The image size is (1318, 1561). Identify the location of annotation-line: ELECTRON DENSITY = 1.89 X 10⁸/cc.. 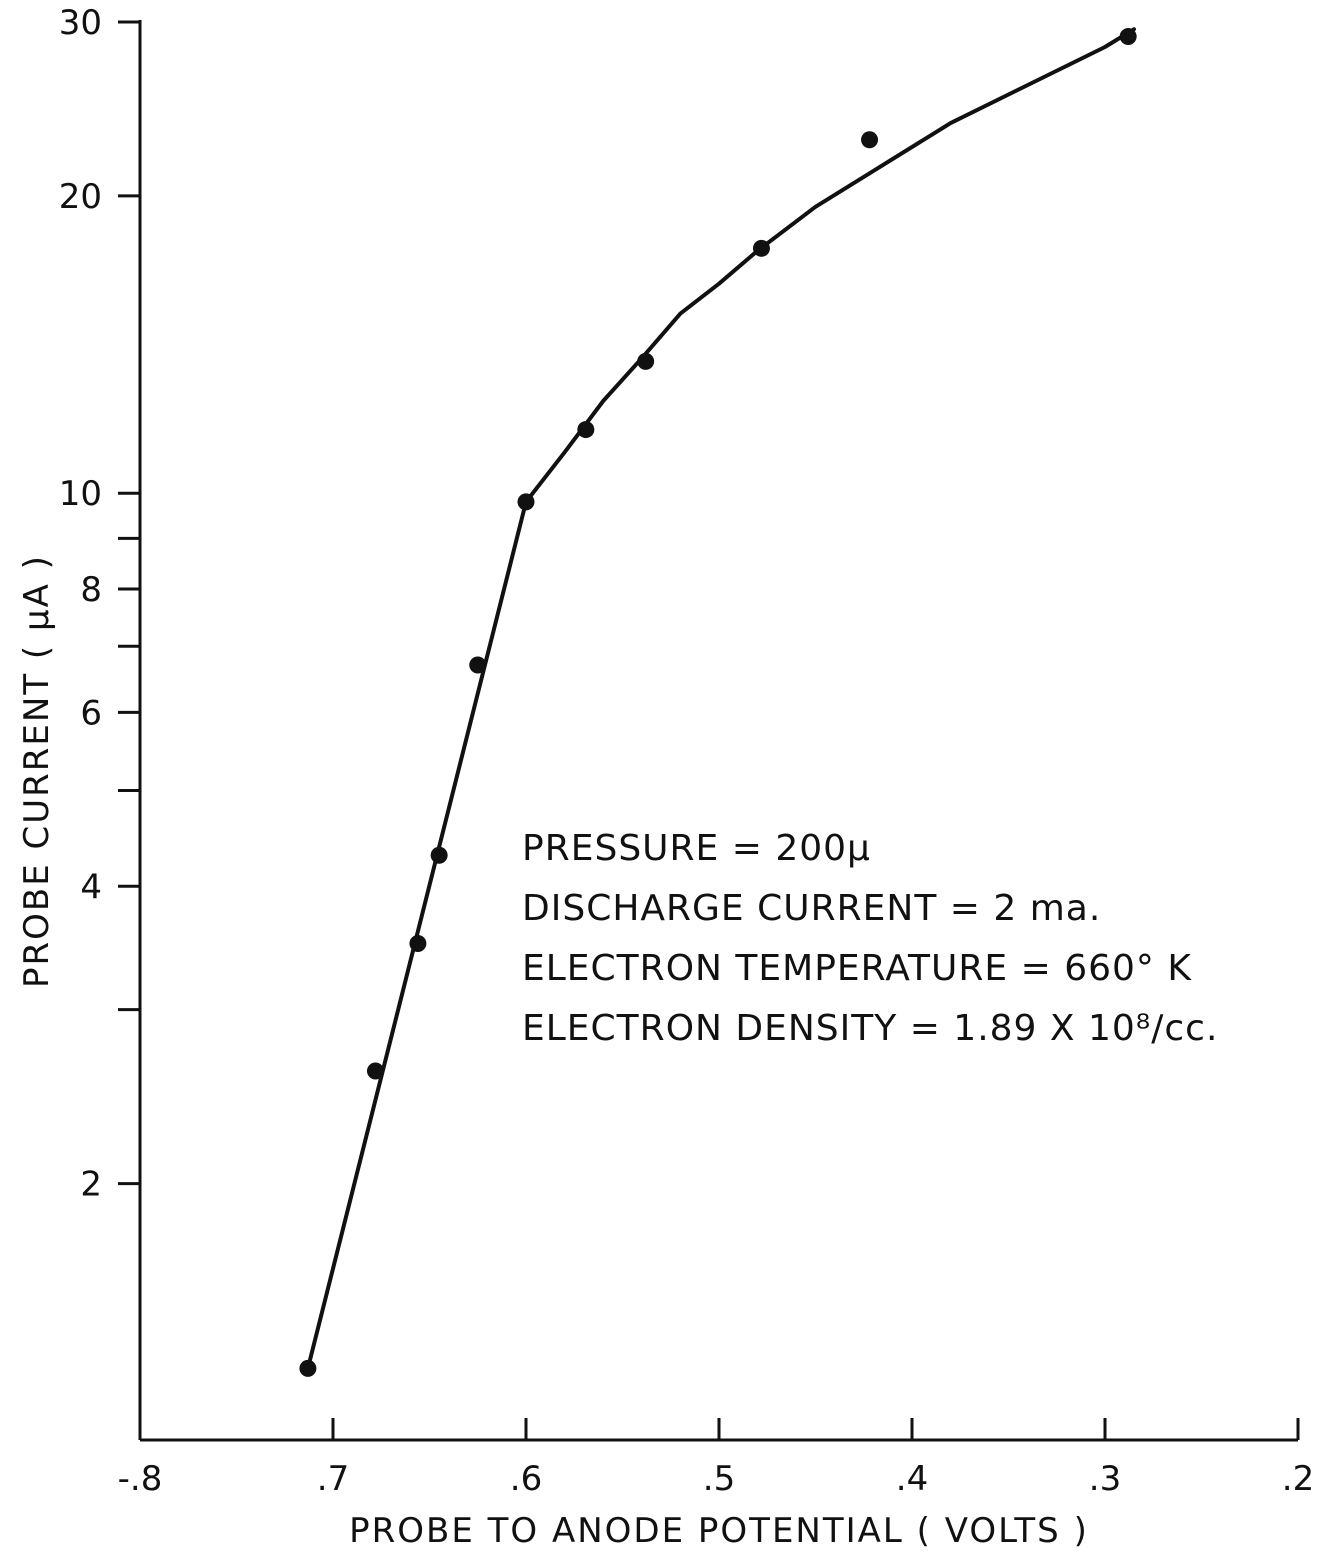
(870, 1028).